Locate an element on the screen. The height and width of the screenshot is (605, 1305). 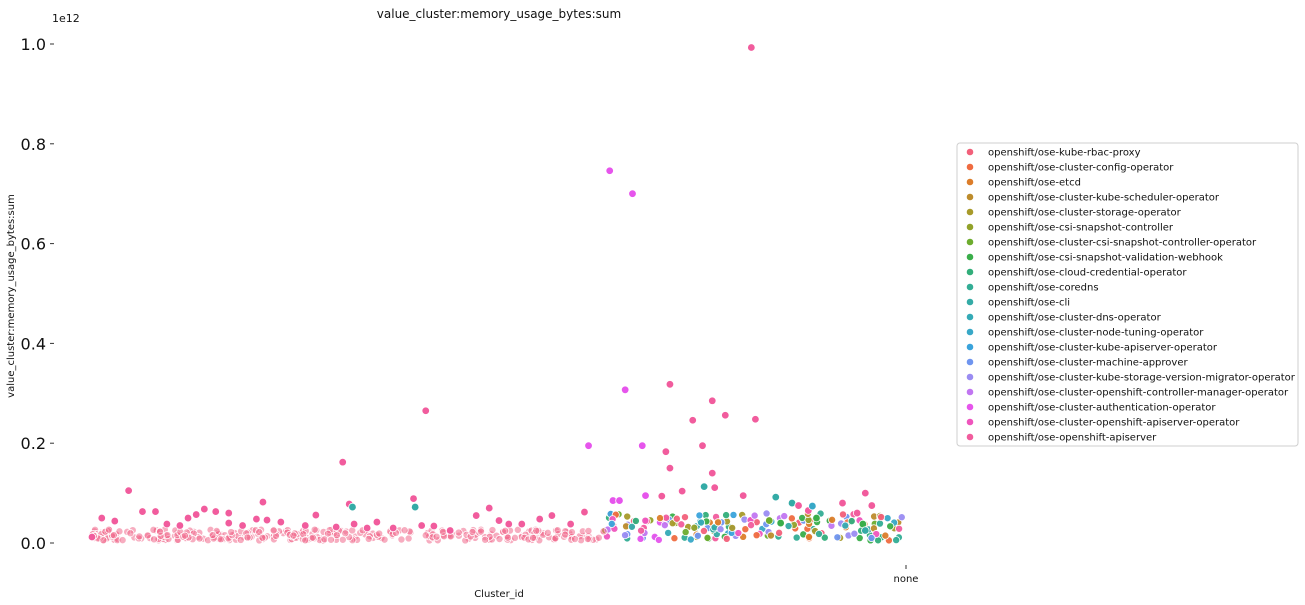
y-tick-label: 0.0 is located at coordinates (33, 543).